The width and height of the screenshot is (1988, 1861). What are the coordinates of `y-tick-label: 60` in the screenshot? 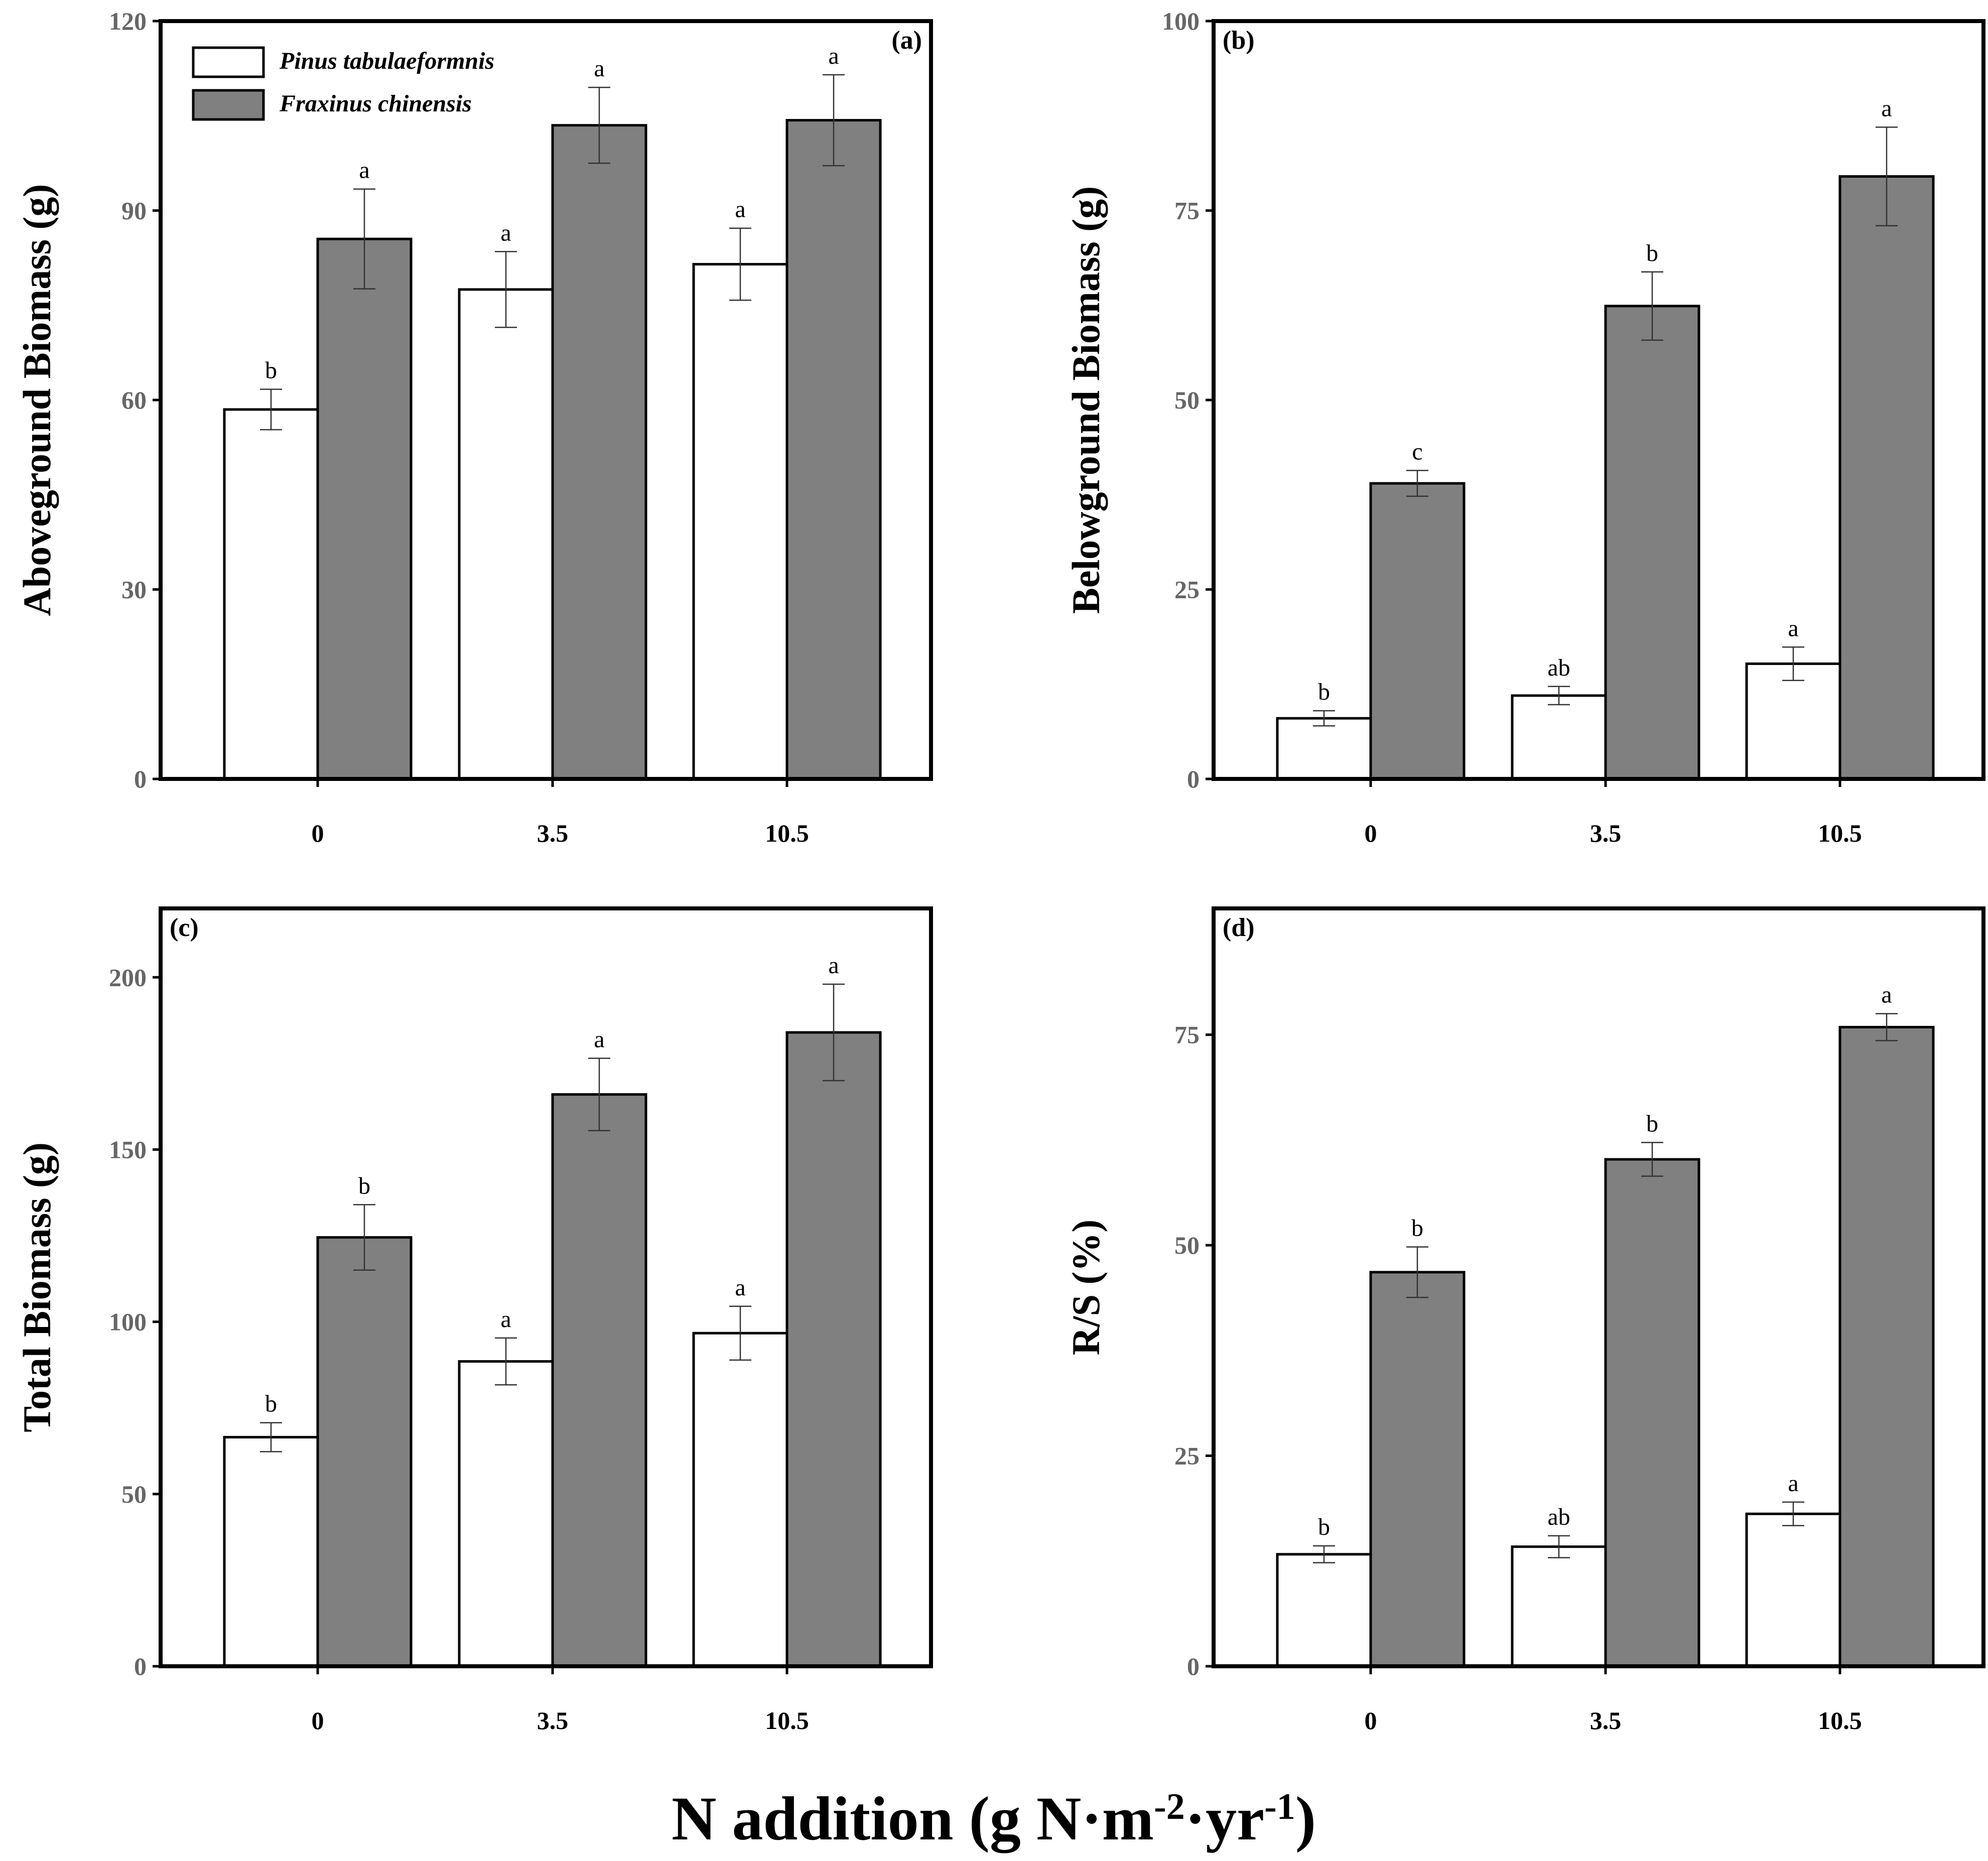 It's located at (134, 400).